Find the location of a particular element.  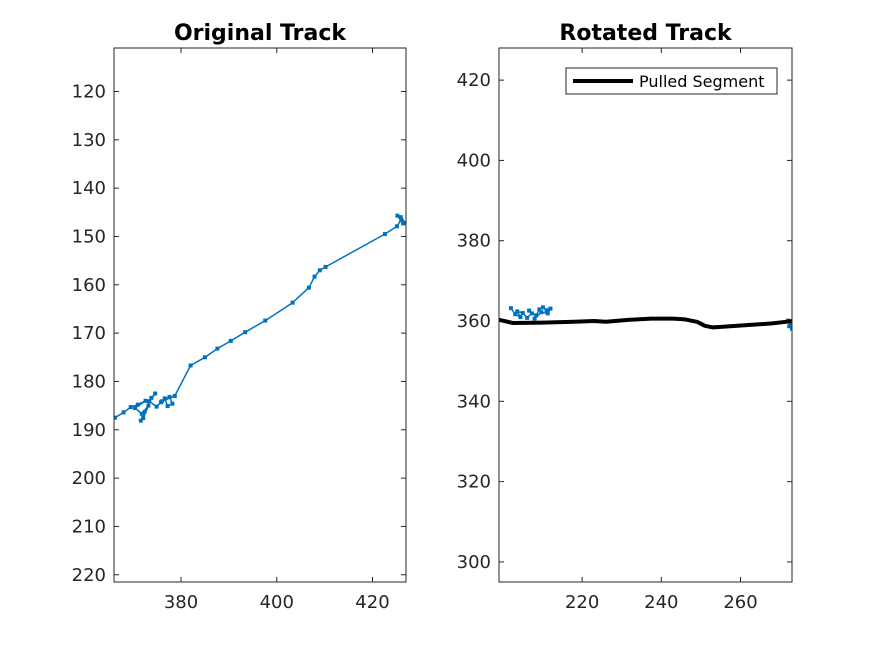

original-track-ytick-label: 130 is located at coordinates (89, 140).